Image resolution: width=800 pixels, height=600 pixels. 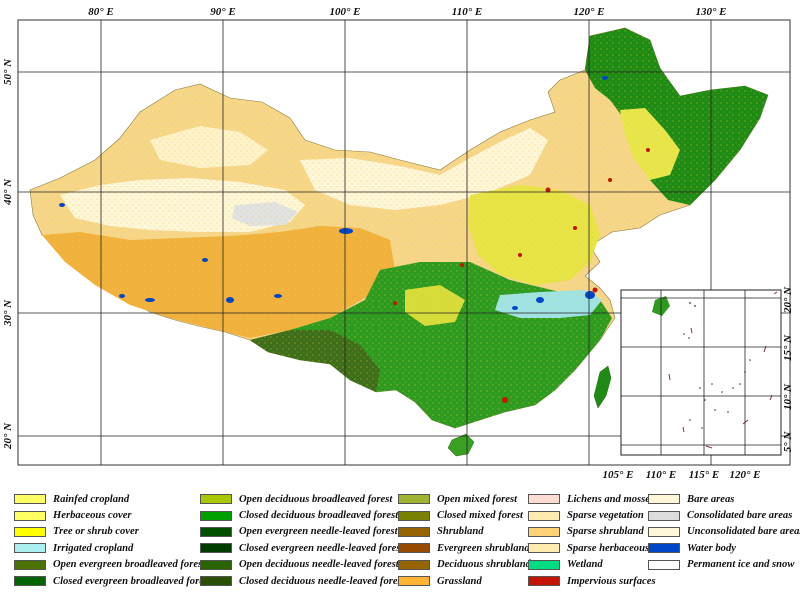 What do you see at coordinates (704, 475) in the screenshot?
I see `inset-lon-tick-label: 115° E` at bounding box center [704, 475].